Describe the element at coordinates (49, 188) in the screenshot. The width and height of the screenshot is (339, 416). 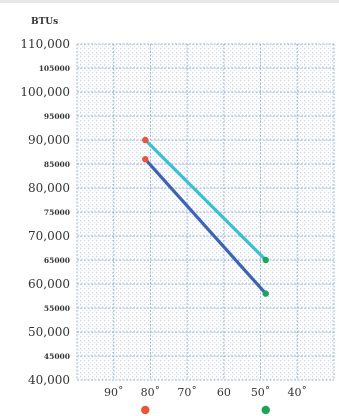
I see `y-tick-label: 80,000` at that location.